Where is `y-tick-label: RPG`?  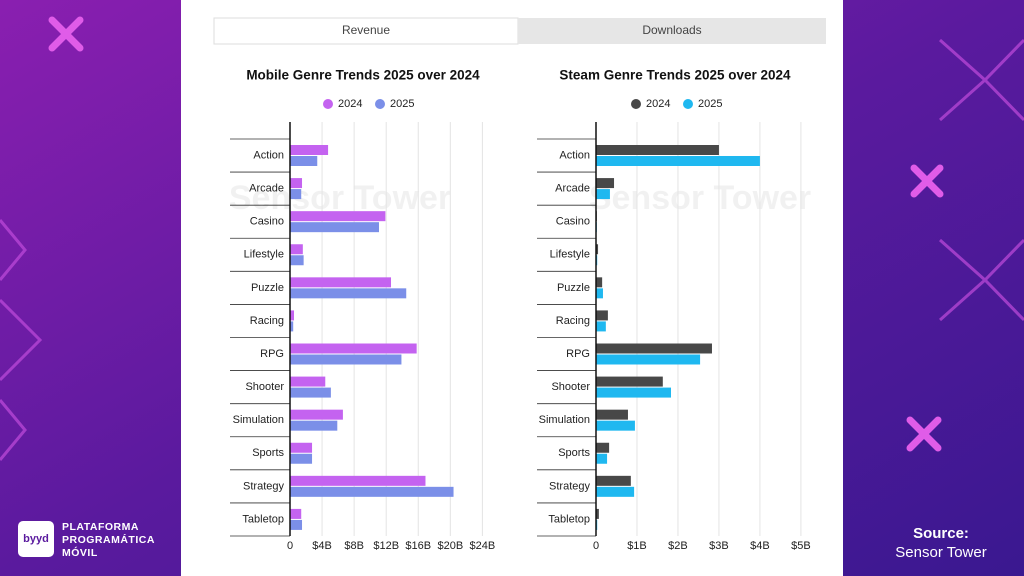 y-tick-label: RPG is located at coordinates (578, 354).